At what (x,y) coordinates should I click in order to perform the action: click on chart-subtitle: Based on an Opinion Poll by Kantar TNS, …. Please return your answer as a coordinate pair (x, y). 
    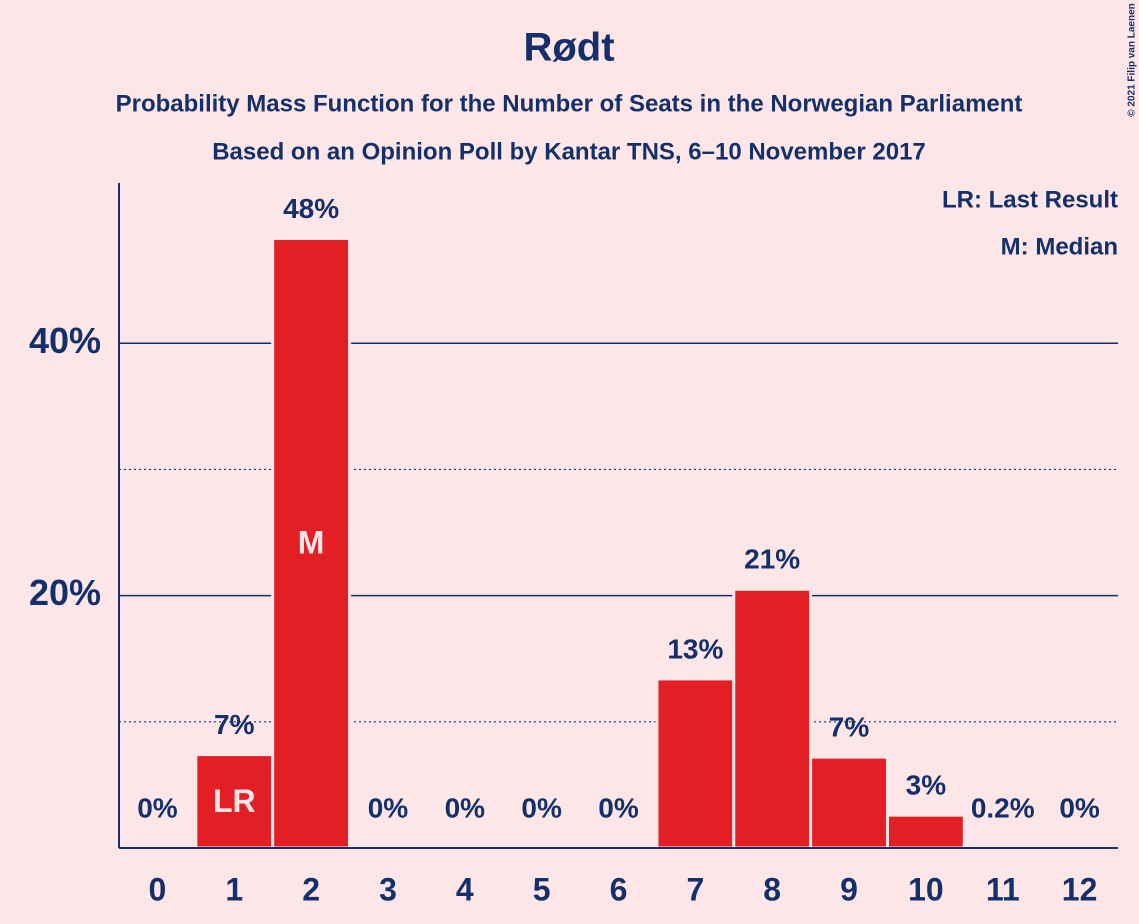
    Looking at the image, I should click on (569, 151).